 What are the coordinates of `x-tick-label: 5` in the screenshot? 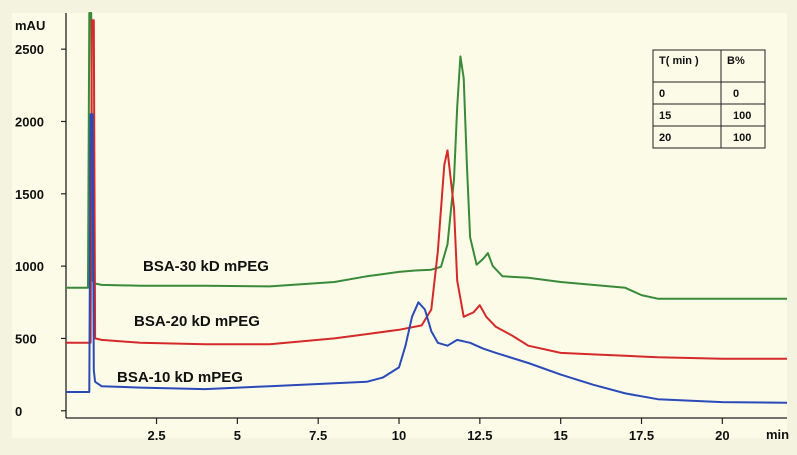 It's located at (237, 435).